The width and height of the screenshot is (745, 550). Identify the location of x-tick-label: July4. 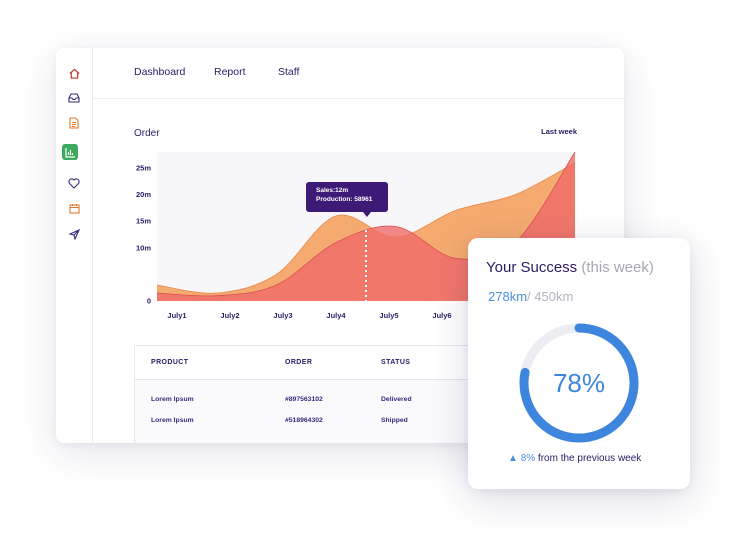
(336, 315).